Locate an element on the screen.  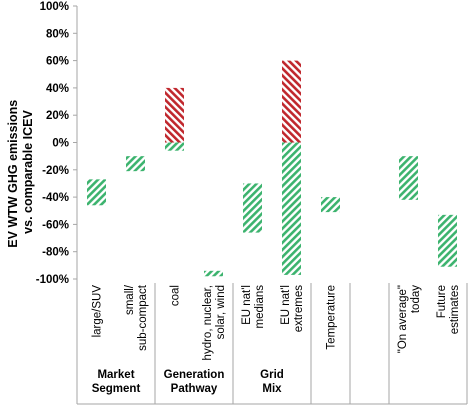
category-label: large/SUV is located at coordinates (98, 311).